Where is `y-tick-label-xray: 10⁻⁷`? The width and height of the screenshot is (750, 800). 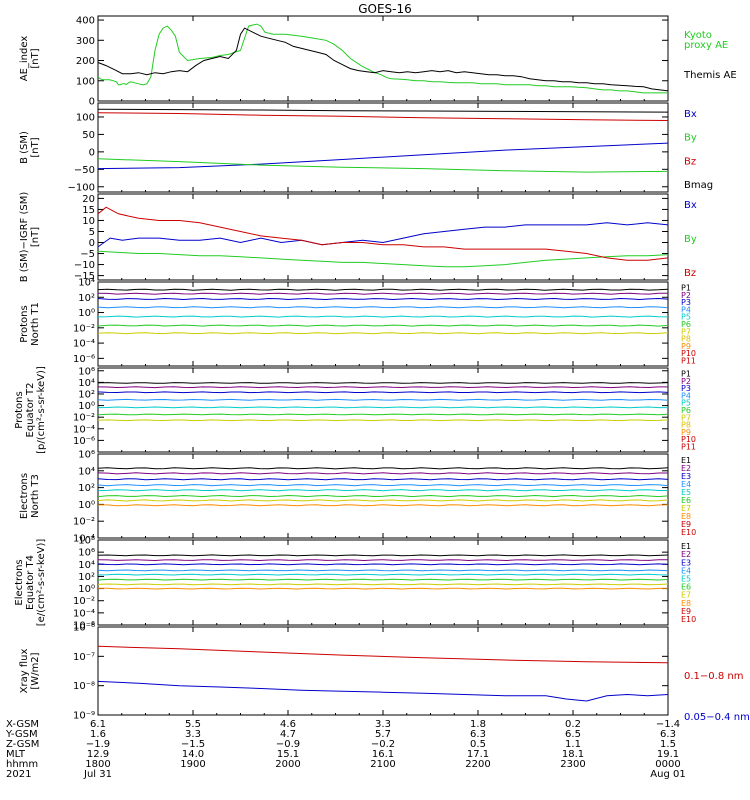 y-tick-label-xray: 10⁻⁷ is located at coordinates (84, 657).